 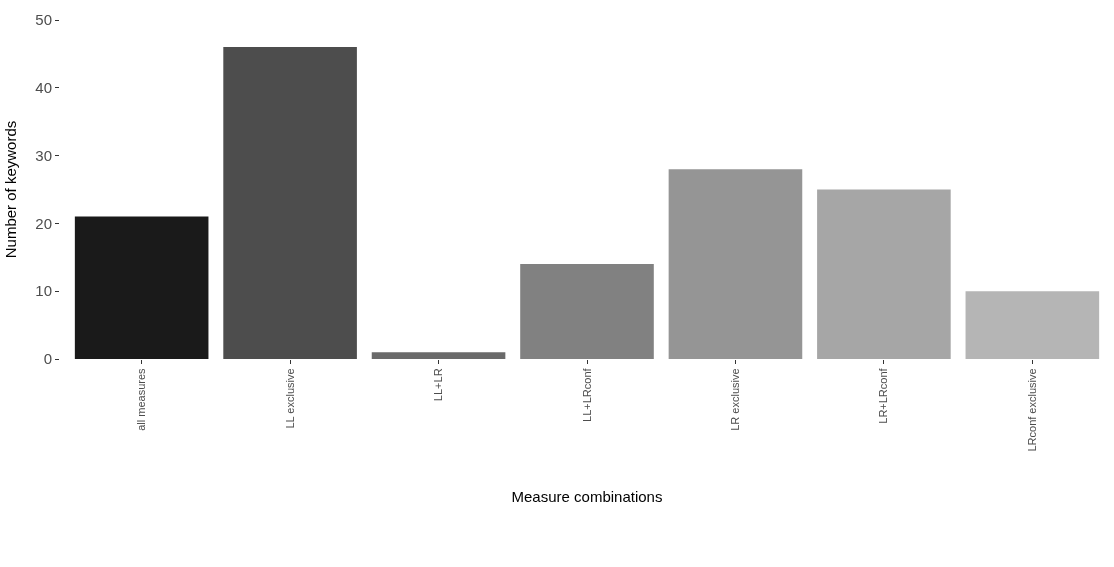 What do you see at coordinates (883, 395) in the screenshot?
I see `x-tick-label: LR+LRconf` at bounding box center [883, 395].